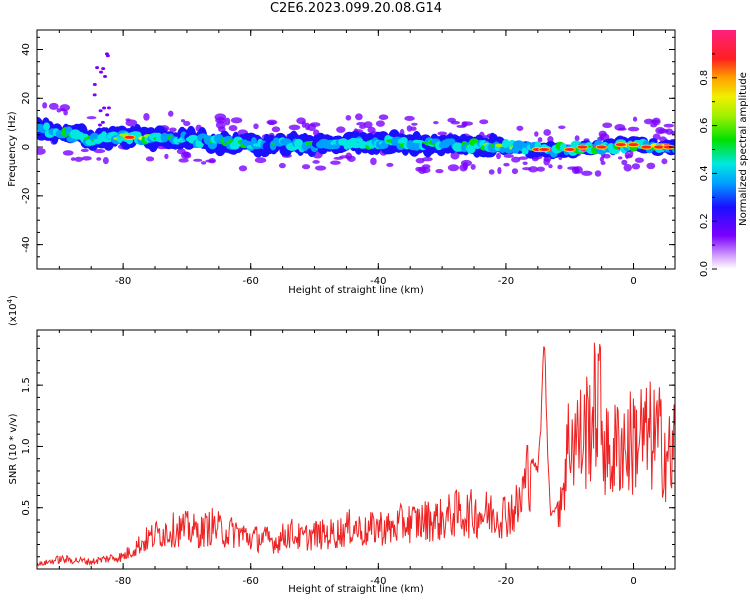 The image size is (750, 600). Describe the element at coordinates (123, 581) in the screenshot. I see `snr-x-tick-label: -80` at that location.